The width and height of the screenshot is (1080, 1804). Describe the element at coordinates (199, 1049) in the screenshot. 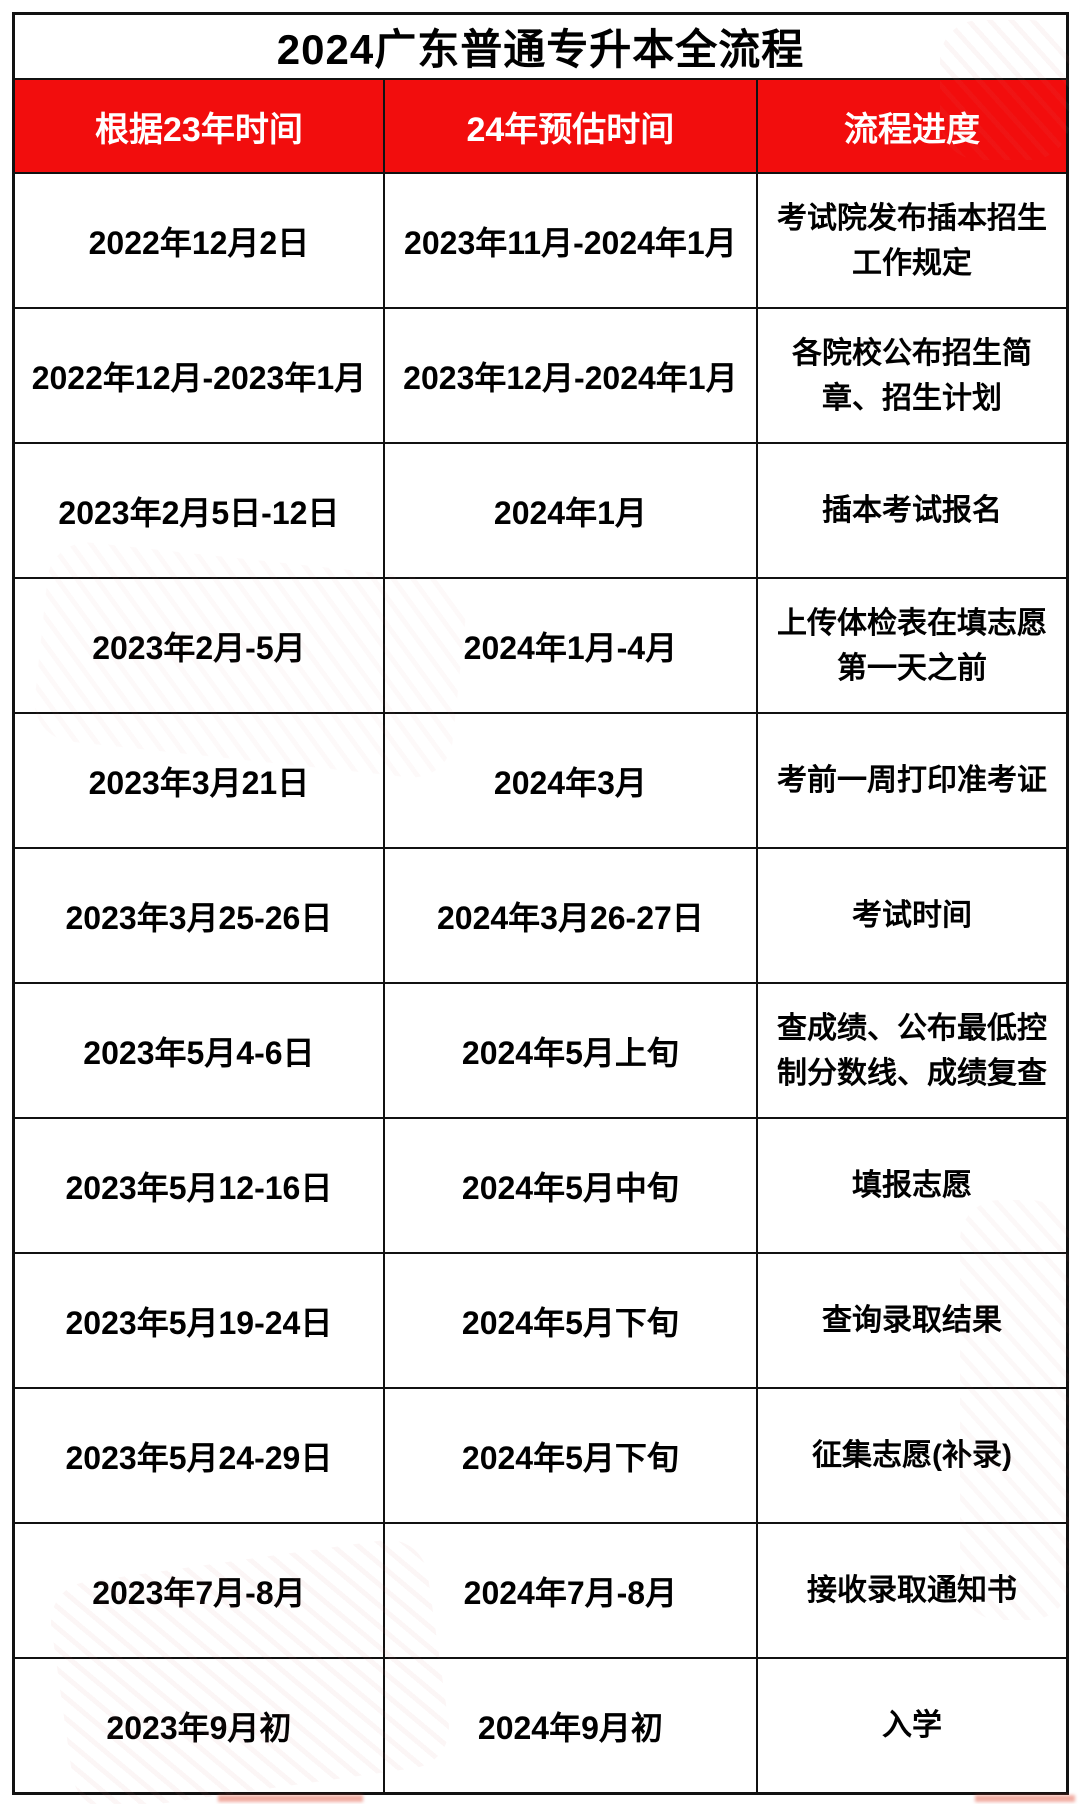

I see `table-cell: 2023年5月4-6日` at that location.